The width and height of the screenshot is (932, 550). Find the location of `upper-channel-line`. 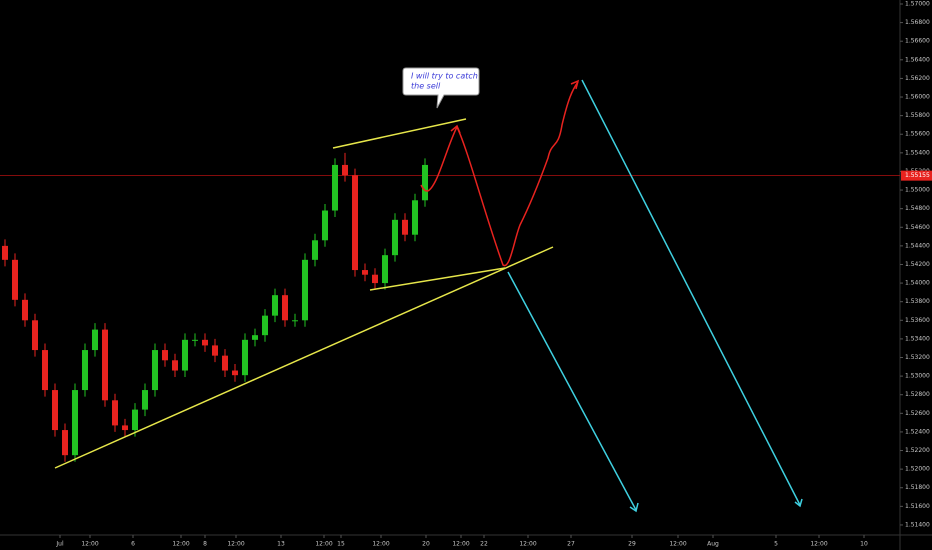

upper-channel-line is located at coordinates (399, 133).